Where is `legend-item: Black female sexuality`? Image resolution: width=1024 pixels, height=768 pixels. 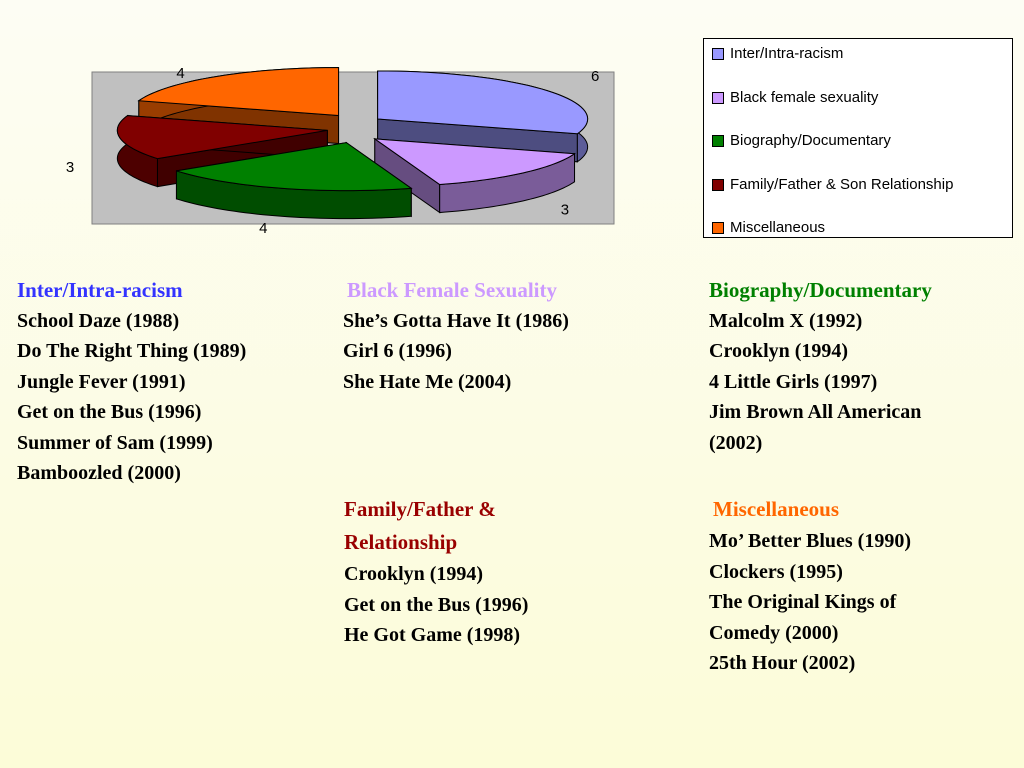
legend-item: Black female sexuality is located at coordinates (856, 97).